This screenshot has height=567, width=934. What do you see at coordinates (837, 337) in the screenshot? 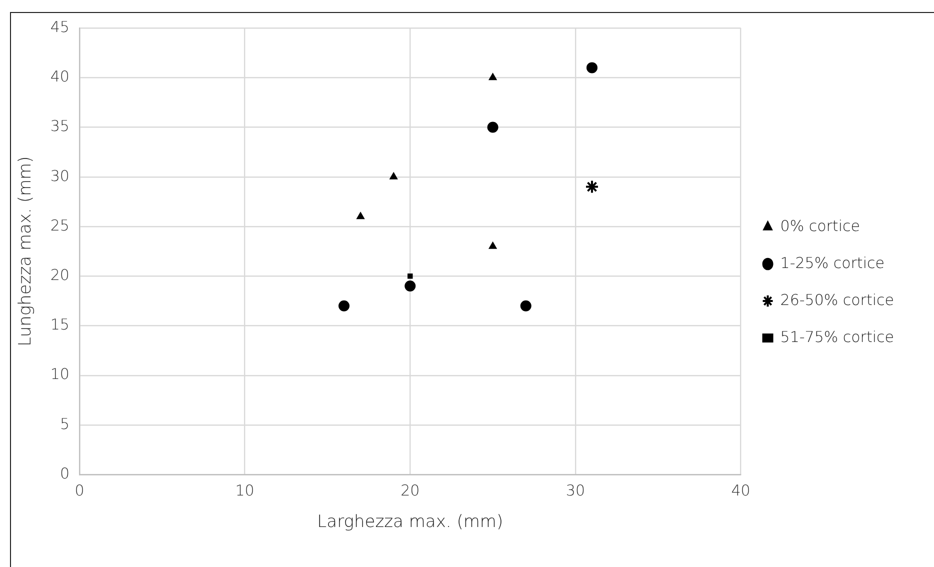
I see `legend-label: 51-75% cortice` at bounding box center [837, 337].